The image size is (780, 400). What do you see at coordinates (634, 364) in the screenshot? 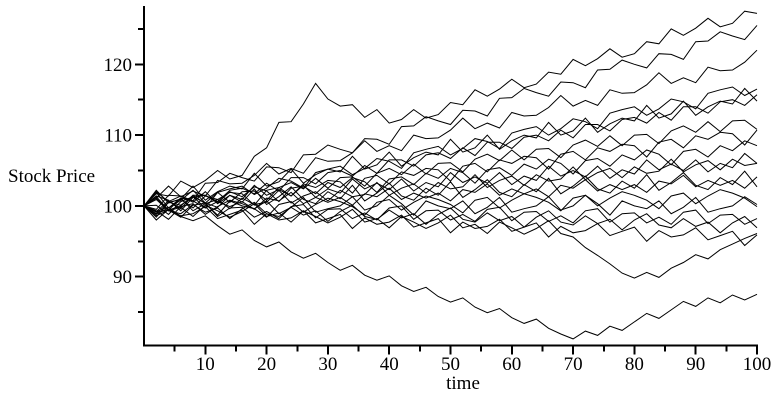
I see `x-tick-label-80: 80` at bounding box center [634, 364].